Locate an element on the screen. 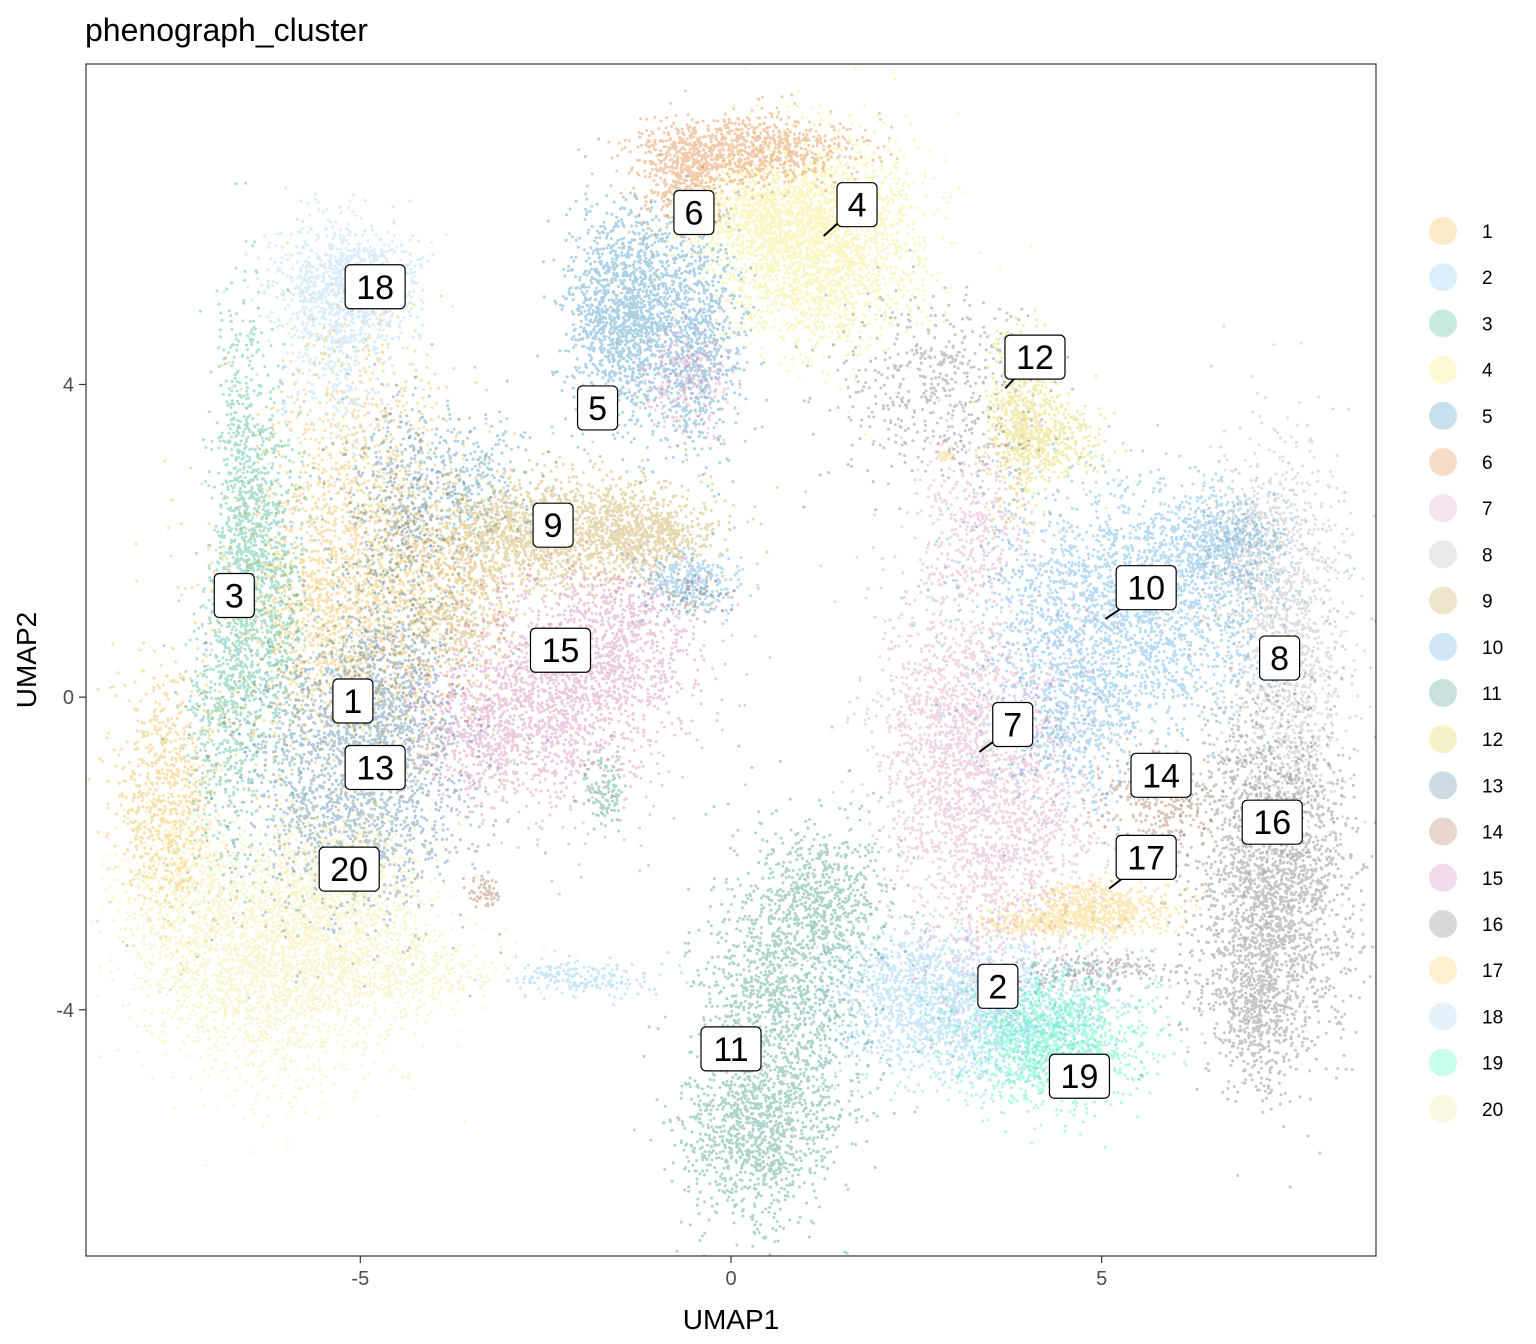 The image size is (1536, 1344). cluster-4-points is located at coordinates (828, 251).